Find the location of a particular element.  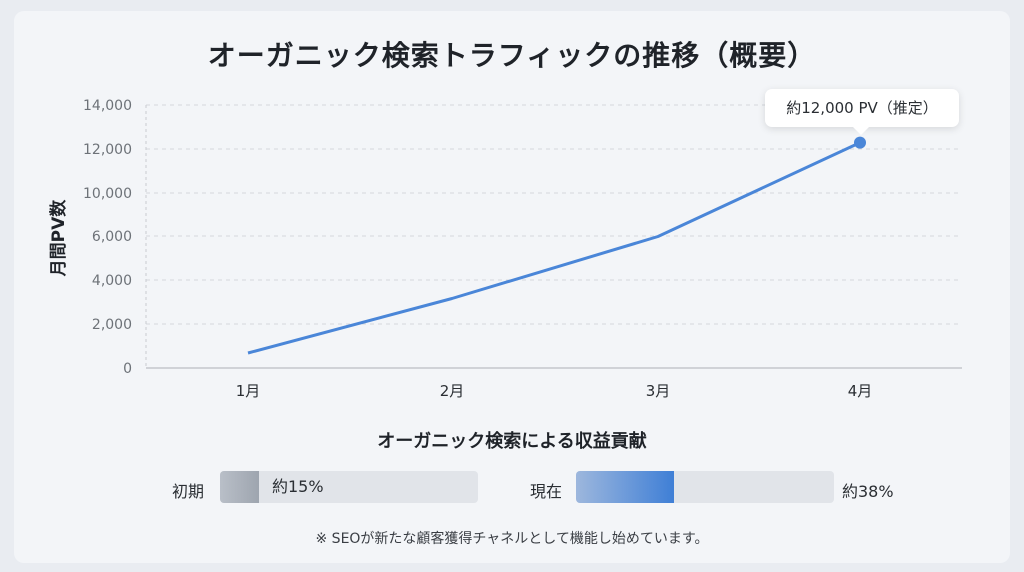

y-tick-label: 10,000 is located at coordinates (107, 194).